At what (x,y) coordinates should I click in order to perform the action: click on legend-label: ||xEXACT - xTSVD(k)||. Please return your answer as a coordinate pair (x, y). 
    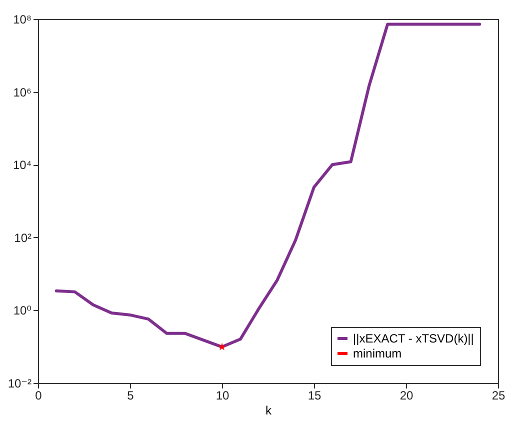
    Looking at the image, I should click on (413, 339).